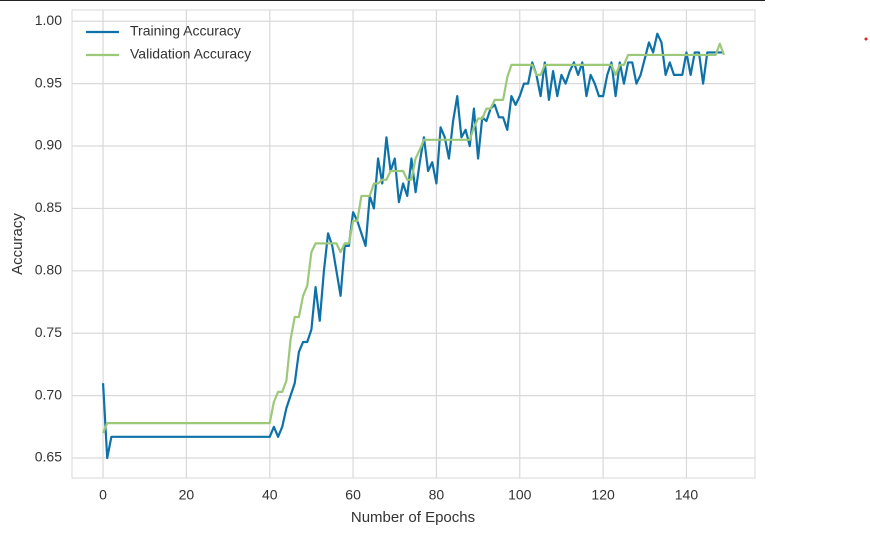 The height and width of the screenshot is (536, 870). What do you see at coordinates (190, 54) in the screenshot?
I see `legend-label: Validation Accuracy` at bounding box center [190, 54].